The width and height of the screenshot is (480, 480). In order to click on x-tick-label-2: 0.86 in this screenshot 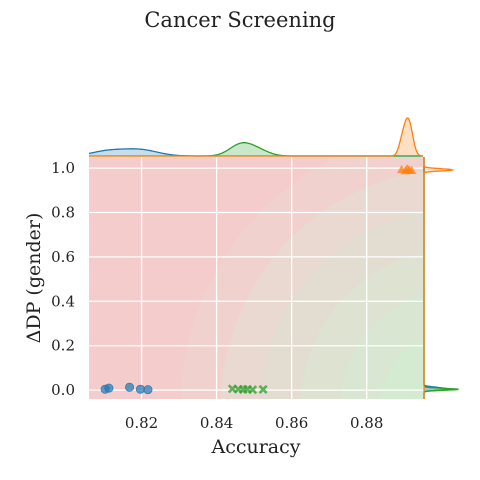, I will do `click(291, 423)`.